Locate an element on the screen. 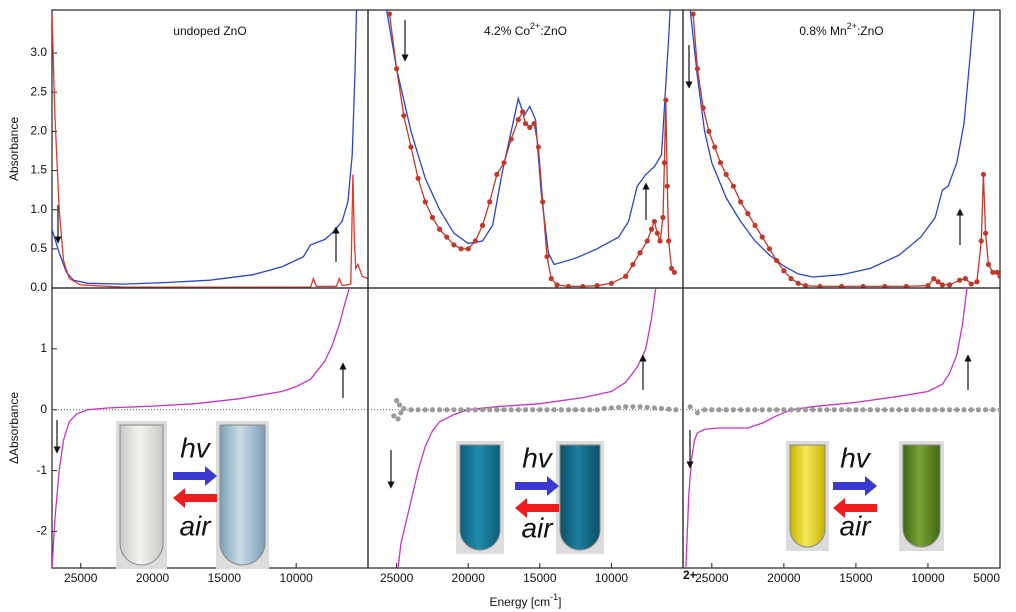 The image size is (1016, 612). x-axis-label-main: Energy [cm is located at coordinates (519, 602).